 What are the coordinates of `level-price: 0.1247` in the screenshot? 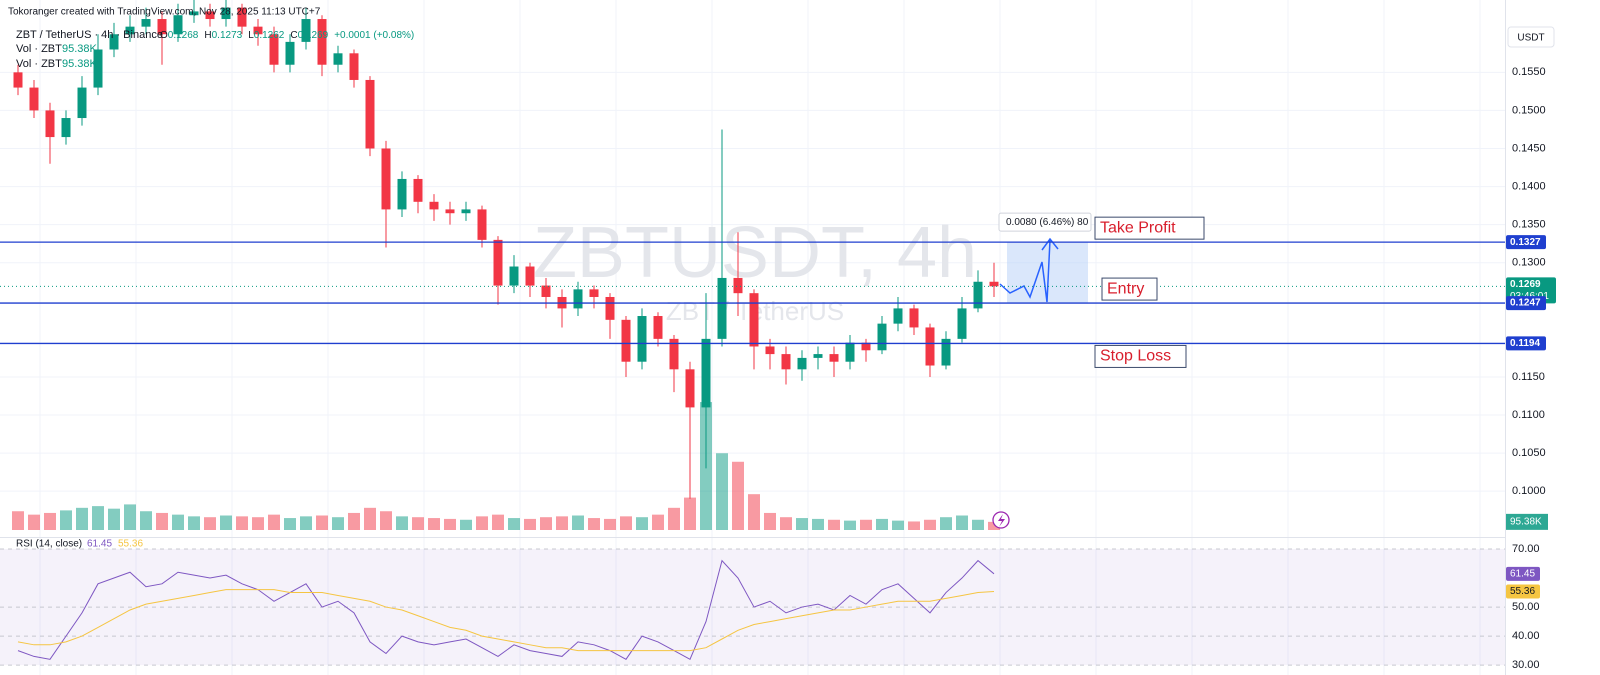 It's located at (1525, 303).